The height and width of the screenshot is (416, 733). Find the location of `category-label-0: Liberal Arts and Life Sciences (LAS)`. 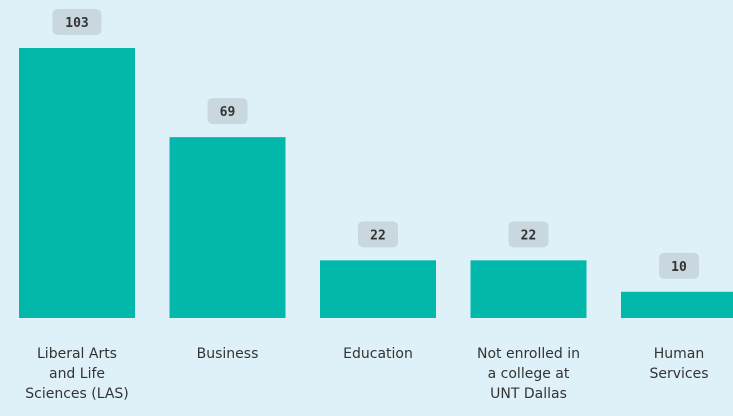

category-label-0: Liberal Arts and Life Sciences (LAS) is located at coordinates (77, 374).